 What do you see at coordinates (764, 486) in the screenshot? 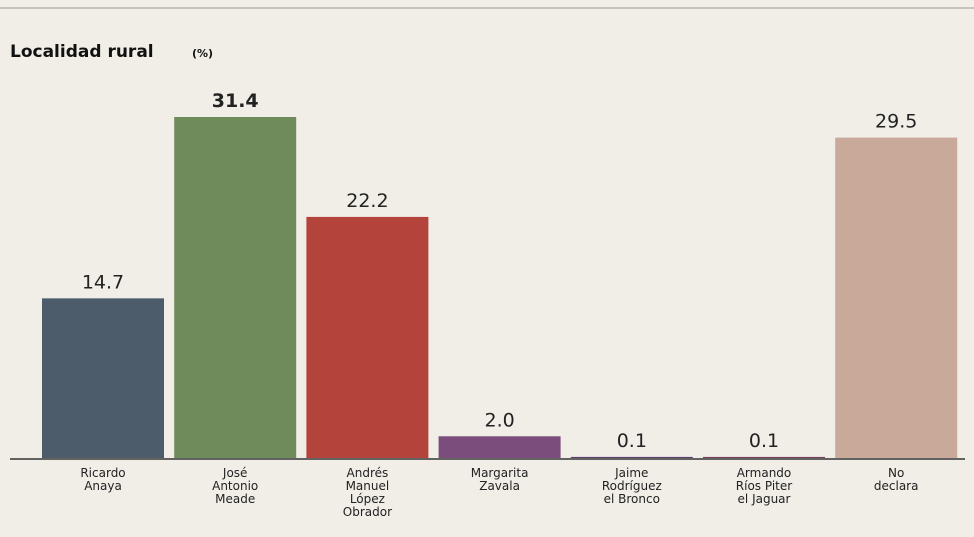
I see `x-tick-label: Armando Ríos Piter el Jaguar` at bounding box center [764, 486].